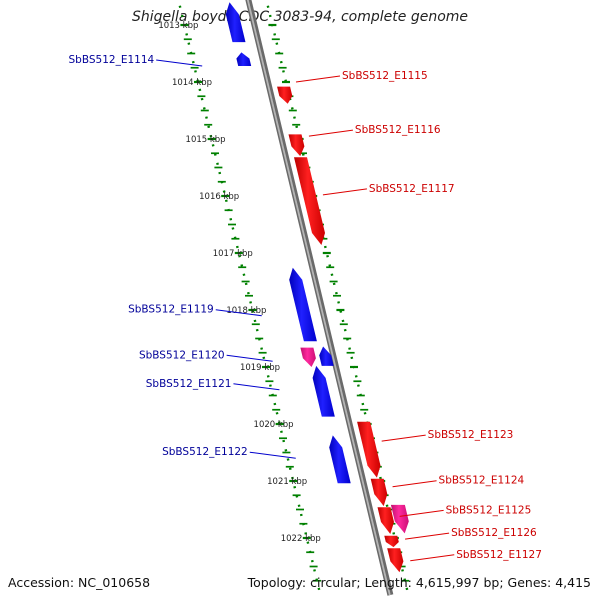  Describe the element at coordinates (287, 482) in the screenshot. I see `kbp-tick-label: 1021 kbp` at that location.